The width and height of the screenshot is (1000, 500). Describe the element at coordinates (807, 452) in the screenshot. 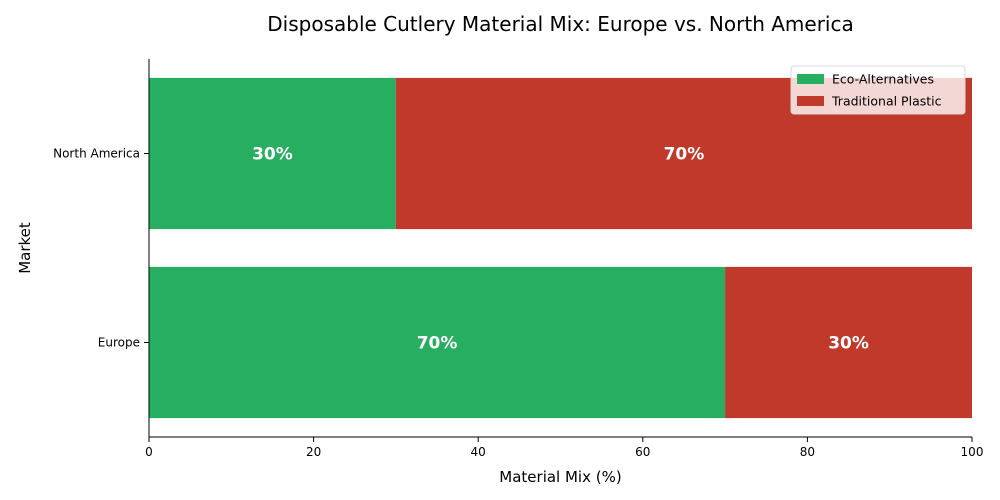

I see `x-tick-label: 80` at that location.